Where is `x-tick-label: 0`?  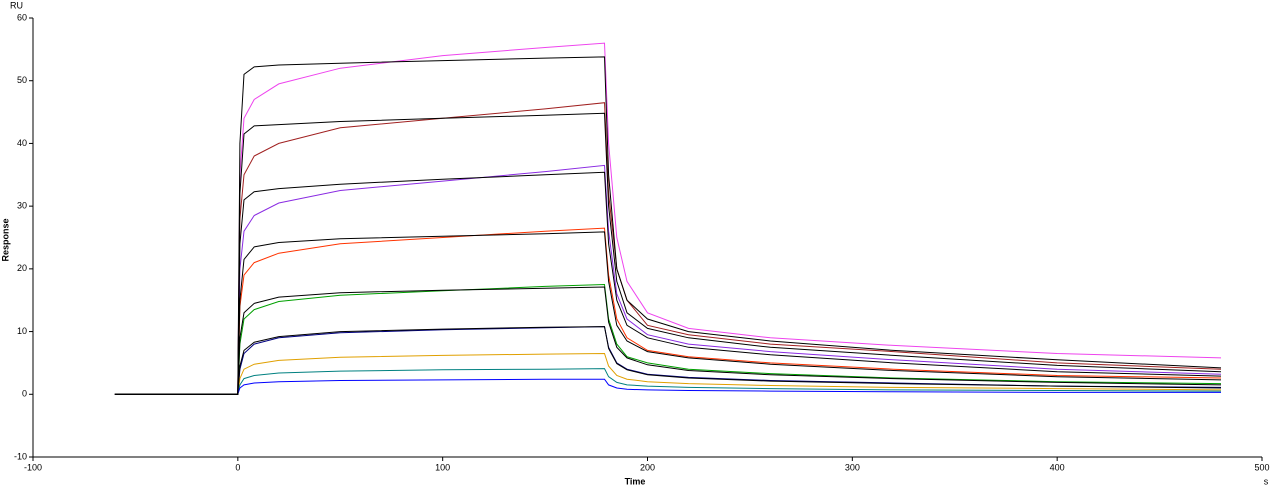 x-tick-label: 0 is located at coordinates (237, 467).